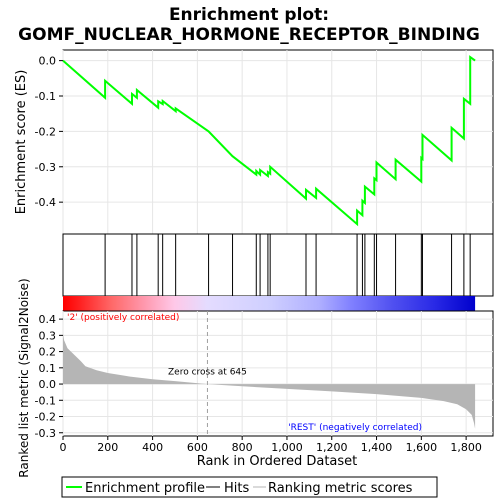  Describe the element at coordinates (21, 142) in the screenshot. I see `es-y-axis-label: Enrichment score (ES)` at that location.